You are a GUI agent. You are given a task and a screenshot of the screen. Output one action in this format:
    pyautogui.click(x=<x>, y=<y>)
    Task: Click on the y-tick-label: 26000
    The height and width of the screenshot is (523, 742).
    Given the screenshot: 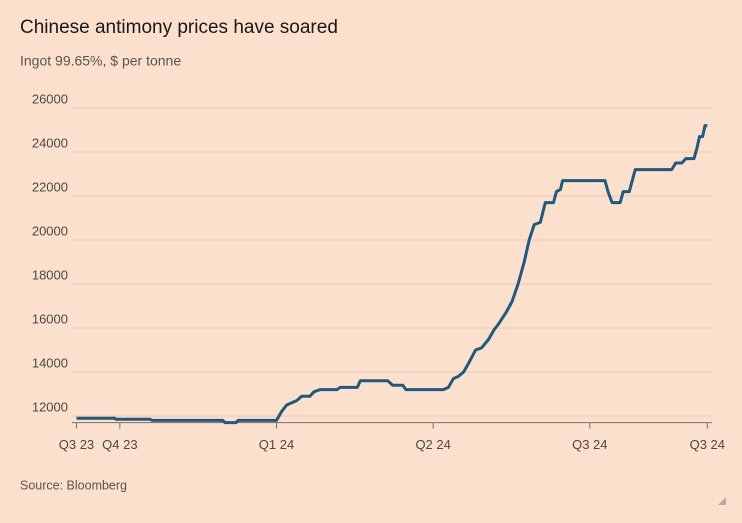 What is the action you would take?
    pyautogui.click(x=50, y=98)
    